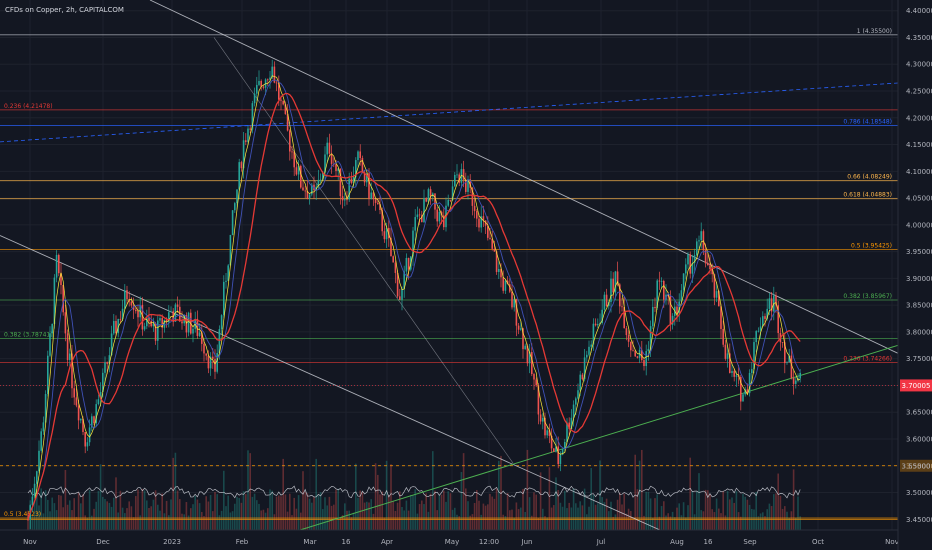 Image resolution: width=932 pixels, height=550 pixels. Describe the element at coordinates (919, 65) in the screenshot. I see `y-tick-label: 4.30000` at that location.